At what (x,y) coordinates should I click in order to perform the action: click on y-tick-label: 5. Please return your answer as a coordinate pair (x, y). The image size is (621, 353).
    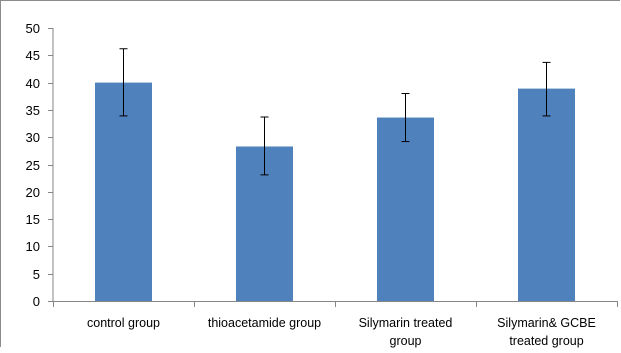
    Looking at the image, I should click on (36, 274).